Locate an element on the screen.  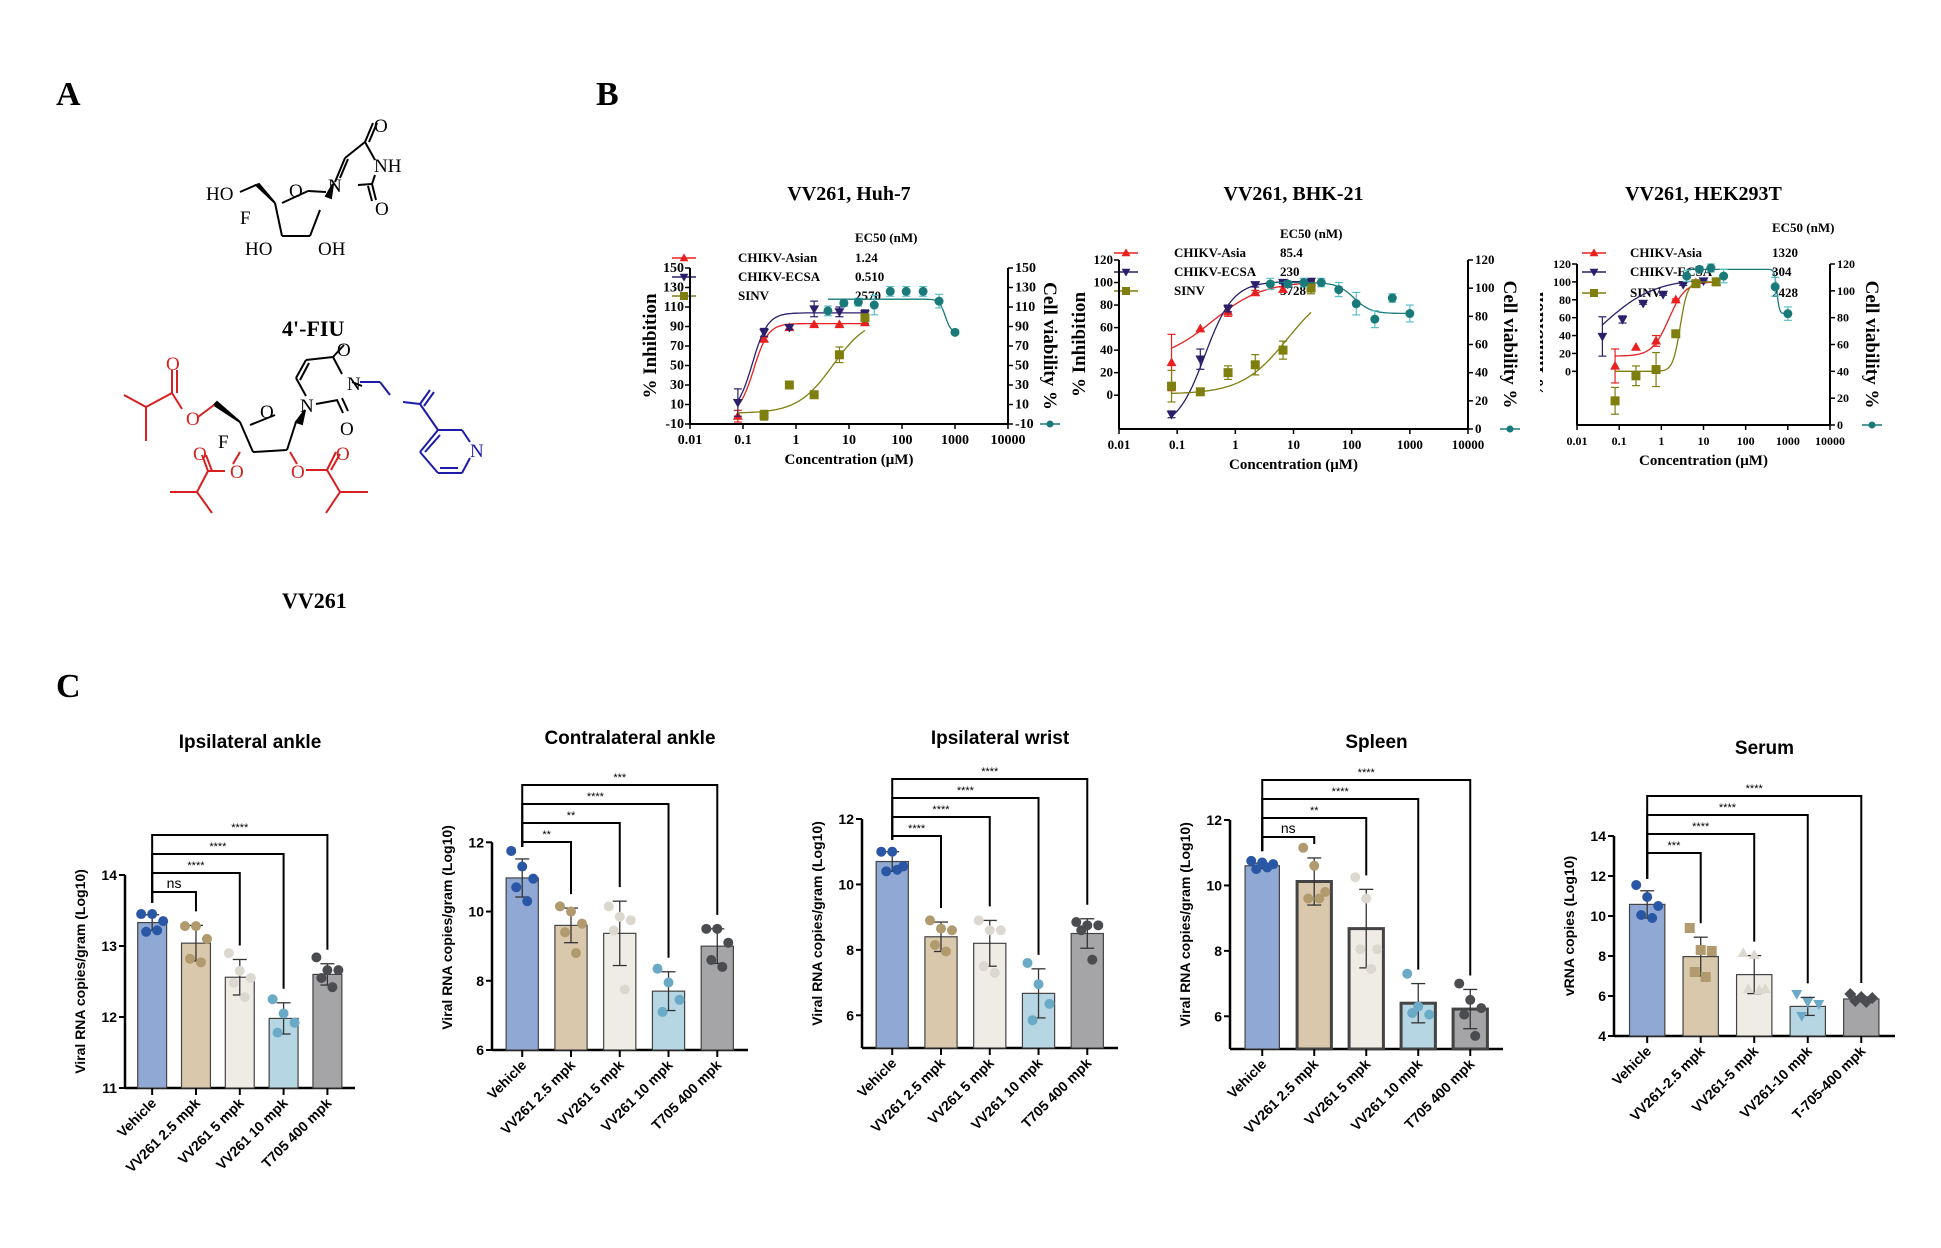
legend-label: CHIKV-Asia is located at coordinates (1210, 252).